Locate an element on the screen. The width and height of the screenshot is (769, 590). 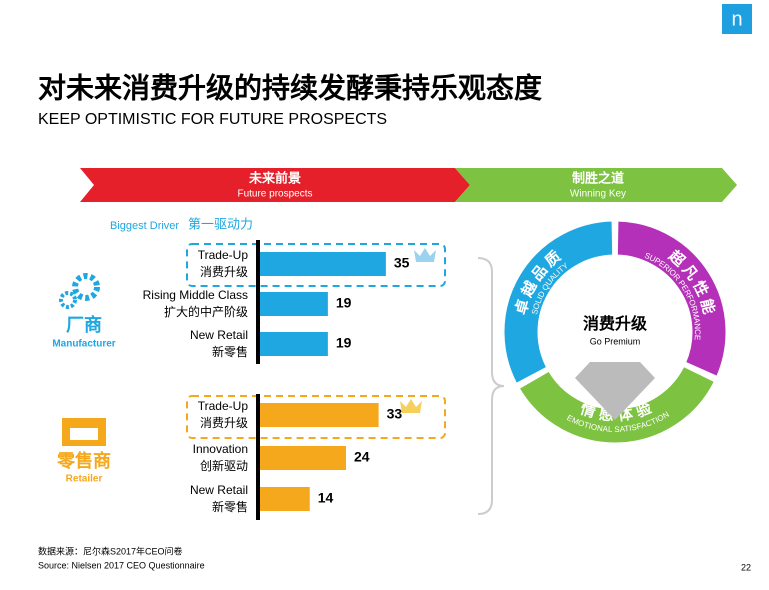
subtitle: KEEP OPTIMISTIC FOR FUTURE PROSPECTS is located at coordinates (212, 119).